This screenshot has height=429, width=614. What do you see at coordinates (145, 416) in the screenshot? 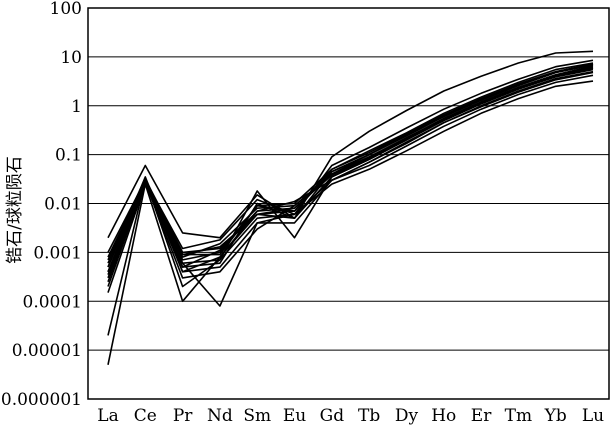
I see `x-tick-label: Ce` at bounding box center [145, 416].